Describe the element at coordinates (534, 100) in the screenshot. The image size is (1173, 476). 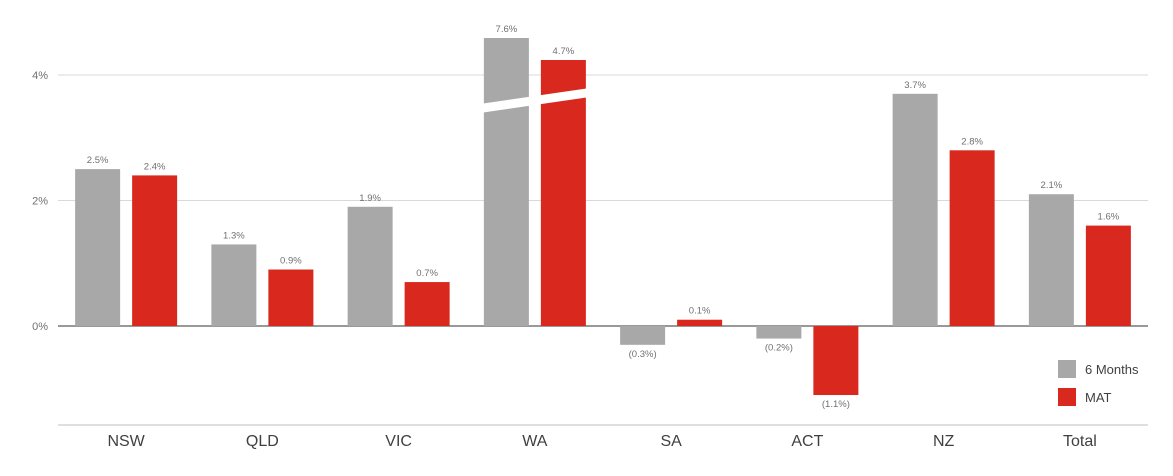
I see `axis-break-mark` at that location.